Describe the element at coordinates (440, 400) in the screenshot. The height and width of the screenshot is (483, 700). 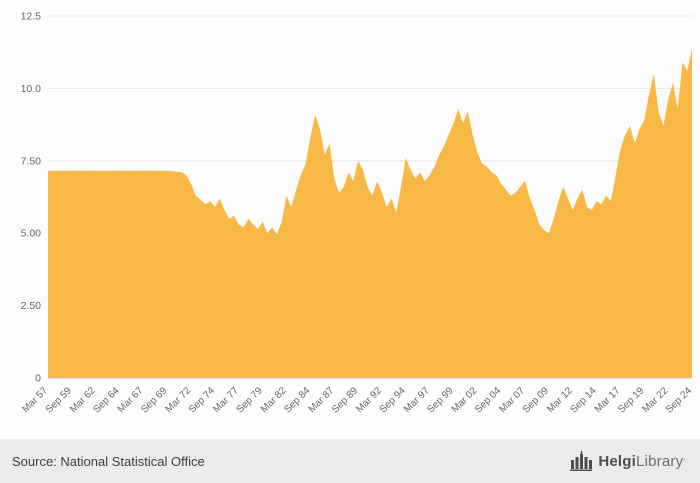
I see `x-tick-label: Sep 99` at that location.